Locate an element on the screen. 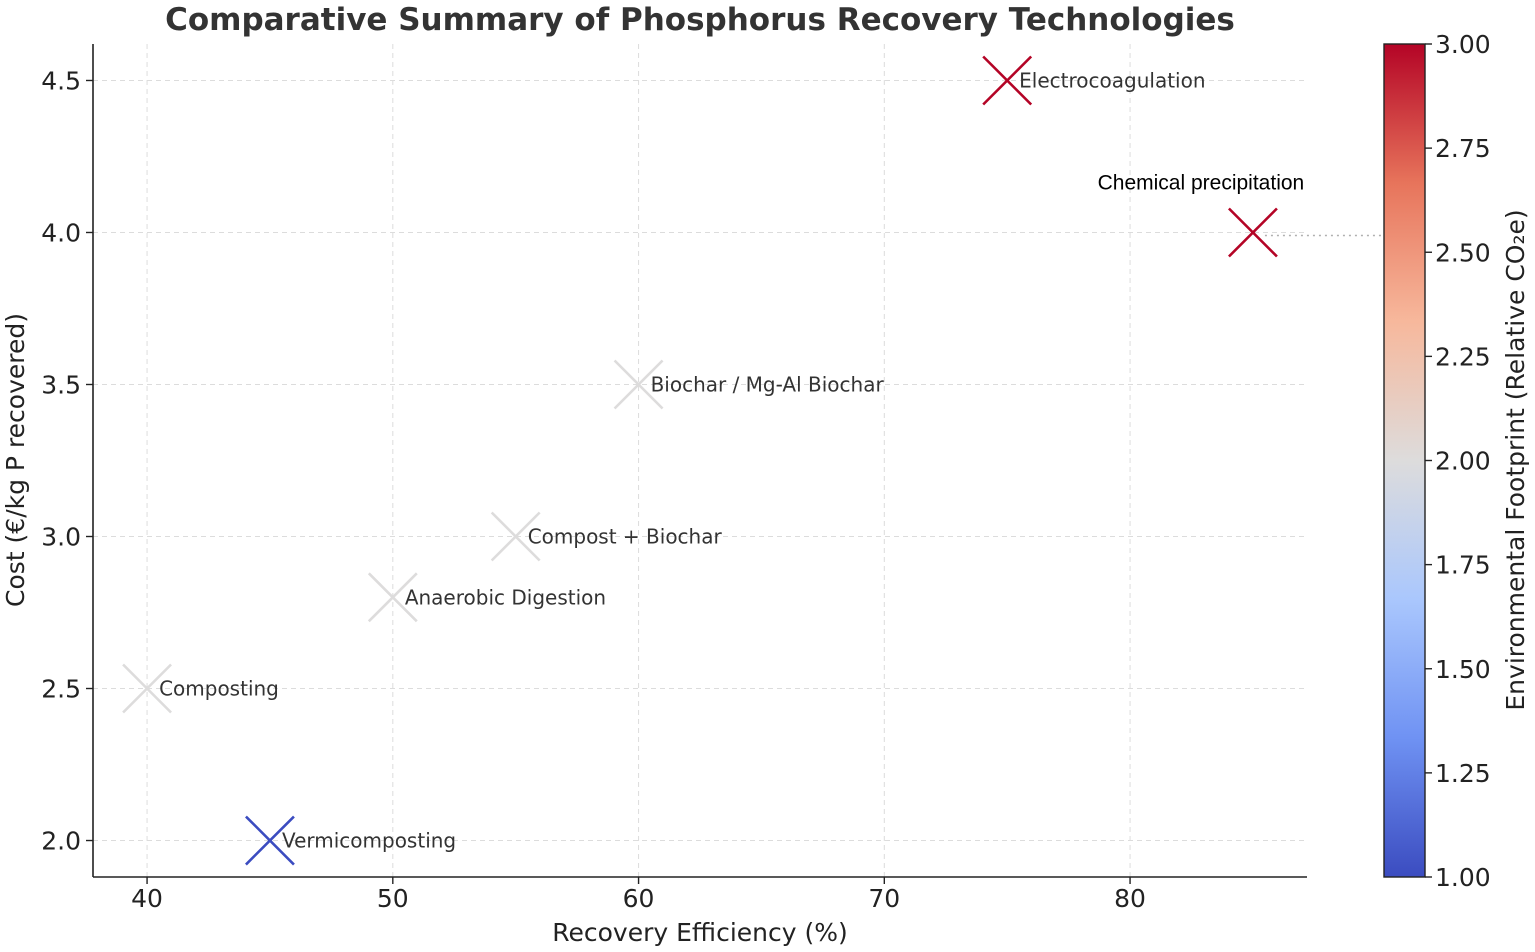 The image size is (1535, 952). y-tick-label: 4.0 is located at coordinates (61, 232).